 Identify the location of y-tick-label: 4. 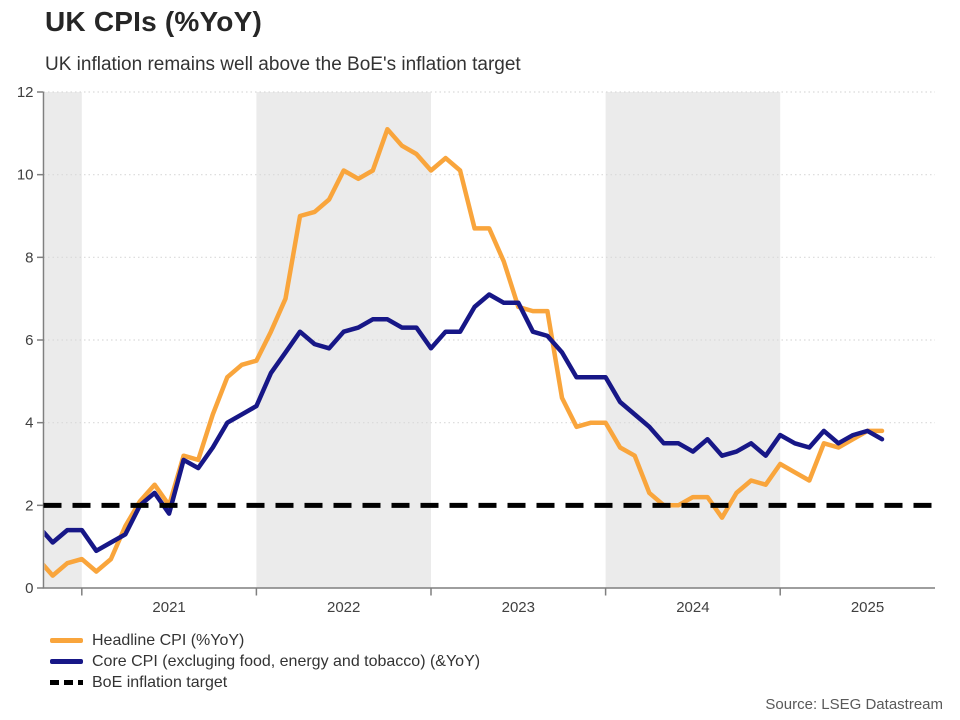
(29, 423).